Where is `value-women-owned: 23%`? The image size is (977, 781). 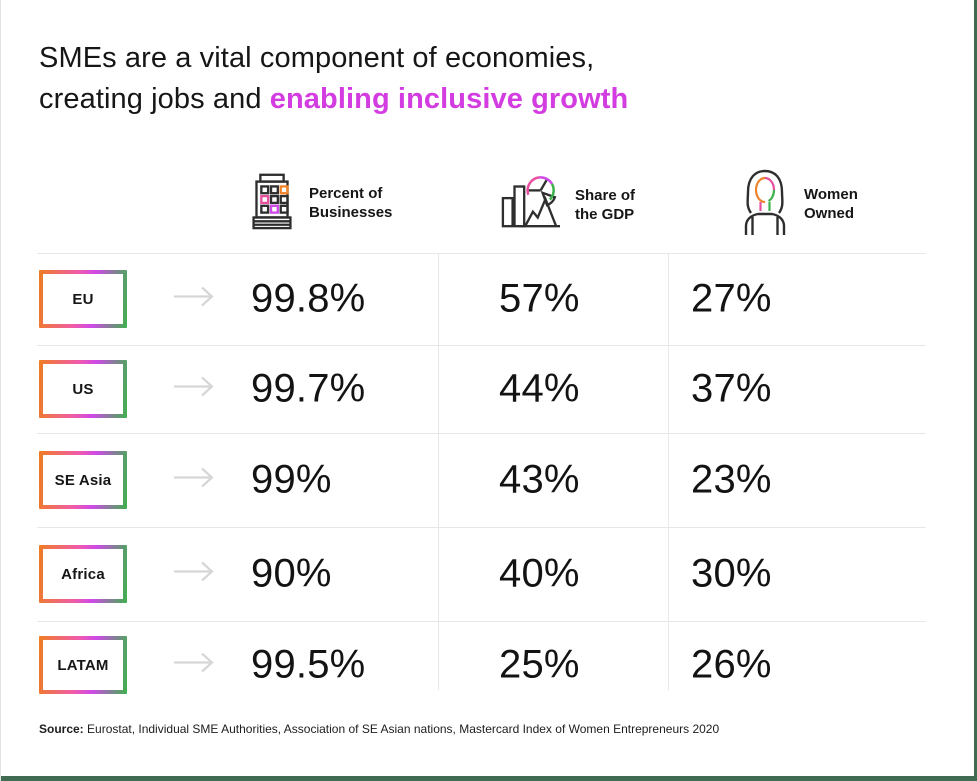
value-women-owned: 23% is located at coordinates (731, 479).